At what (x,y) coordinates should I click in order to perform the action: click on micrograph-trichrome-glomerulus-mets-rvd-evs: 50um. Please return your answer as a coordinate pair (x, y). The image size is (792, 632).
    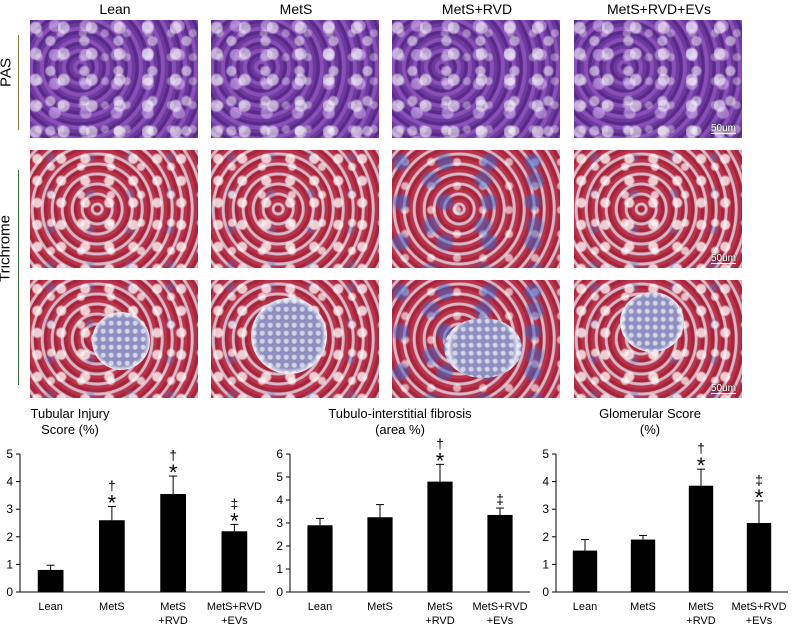
    Looking at the image, I should click on (658, 339).